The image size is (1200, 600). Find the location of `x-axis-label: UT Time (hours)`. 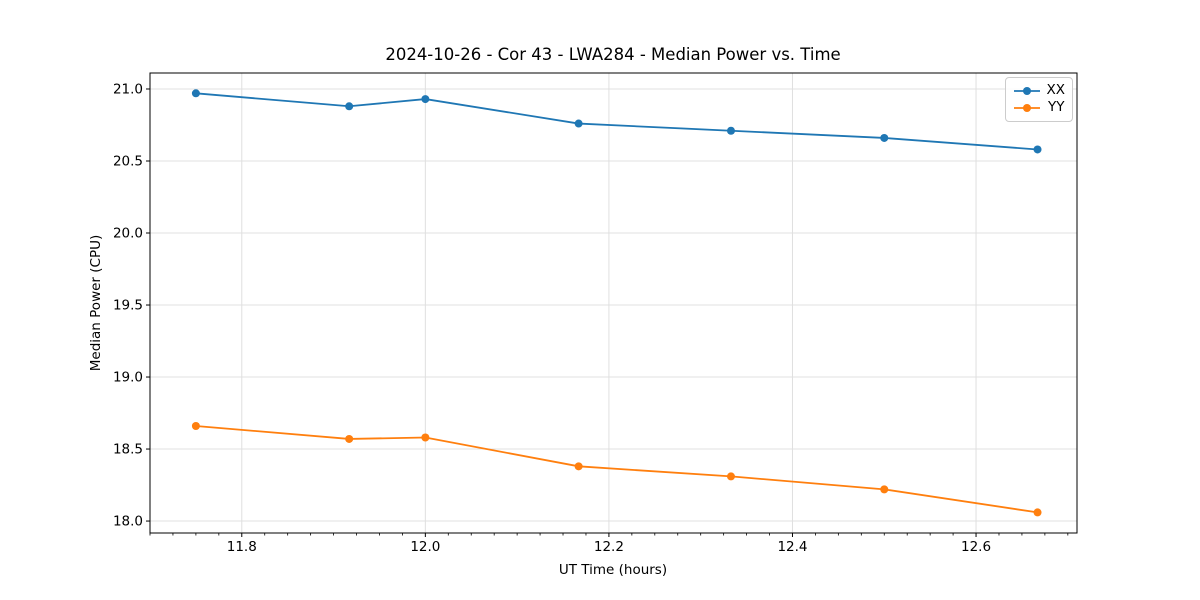

x-axis-label: UT Time (hours) is located at coordinates (613, 570).